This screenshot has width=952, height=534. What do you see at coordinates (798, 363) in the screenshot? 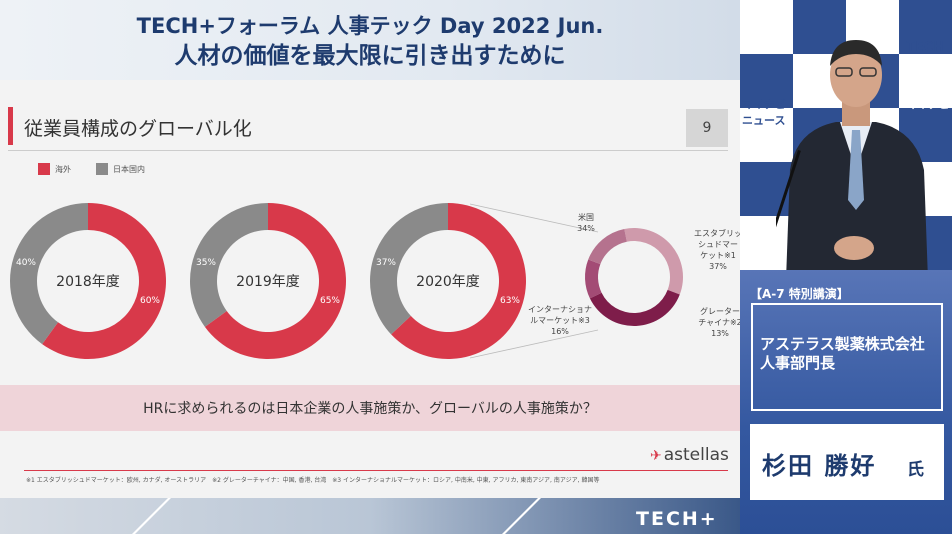
I see `speaker-position: 人事部門長` at bounding box center [798, 363].